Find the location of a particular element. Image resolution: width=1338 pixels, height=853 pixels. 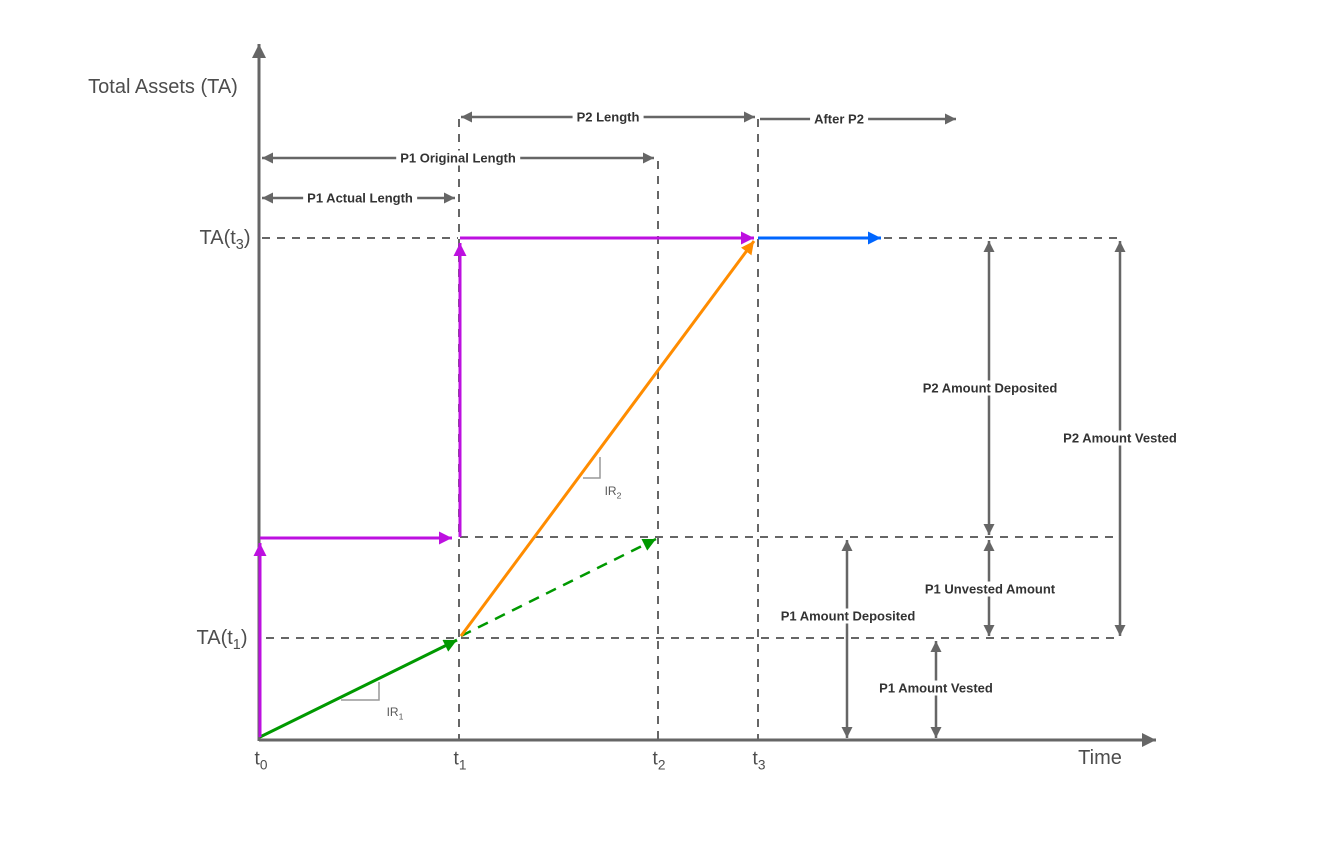

x-tick-t2-text: t is located at coordinates (655, 759).